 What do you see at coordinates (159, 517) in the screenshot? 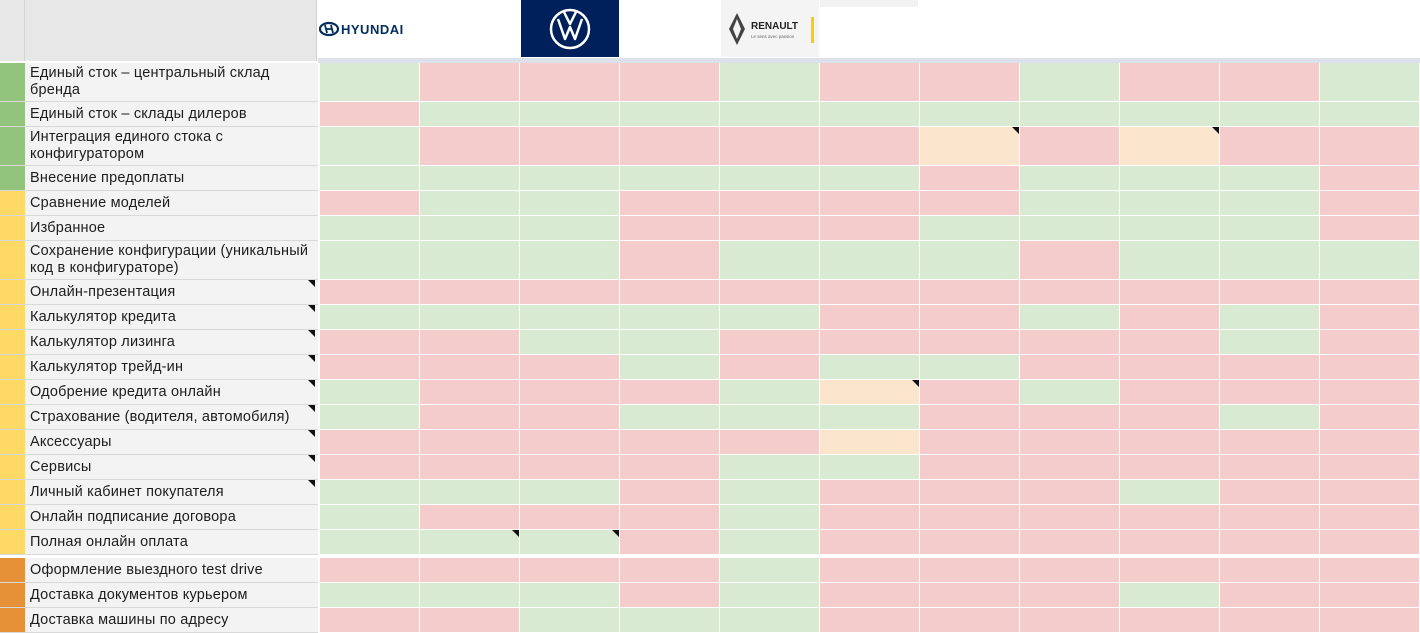
I see `feature-row: Онлайн подписание договора` at bounding box center [159, 517].